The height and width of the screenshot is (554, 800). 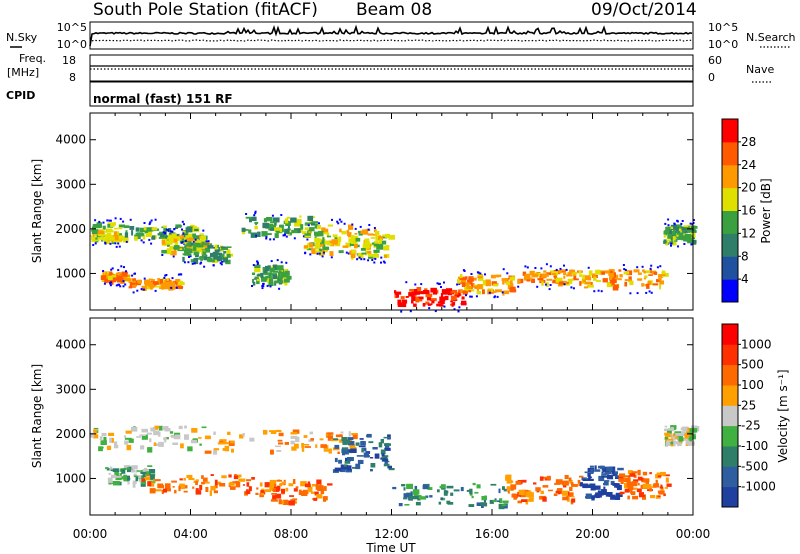 I want to click on colorbar-swatch, so click(x=730, y=199).